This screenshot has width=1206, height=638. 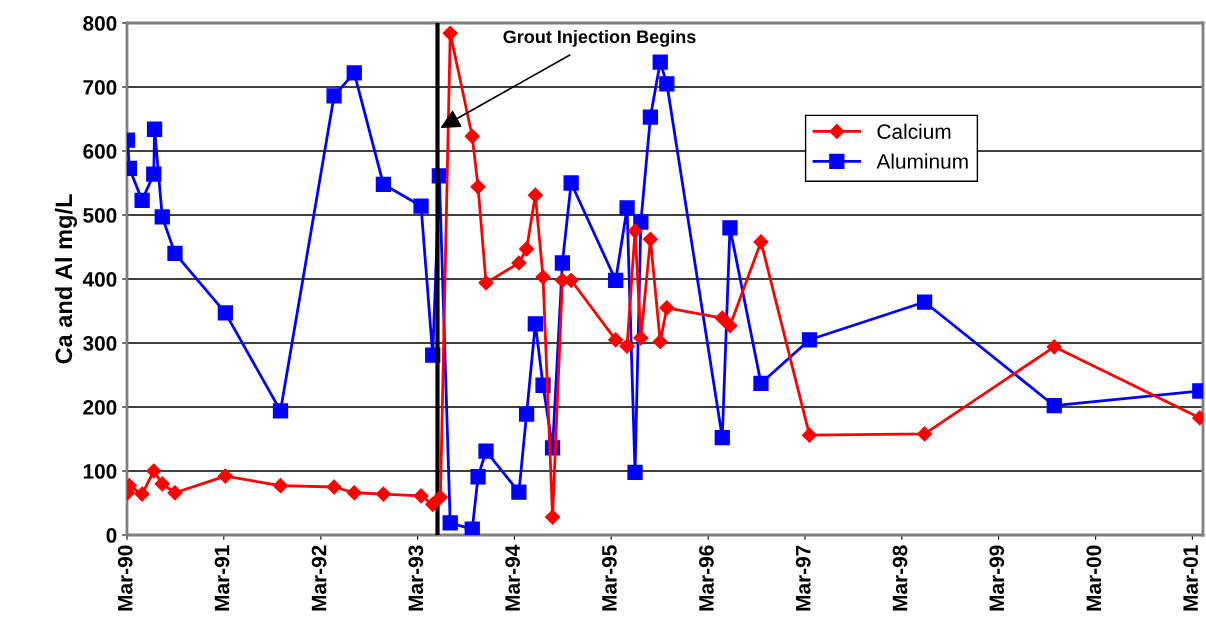 I want to click on y-tick-label: 100, so click(x=100, y=471).